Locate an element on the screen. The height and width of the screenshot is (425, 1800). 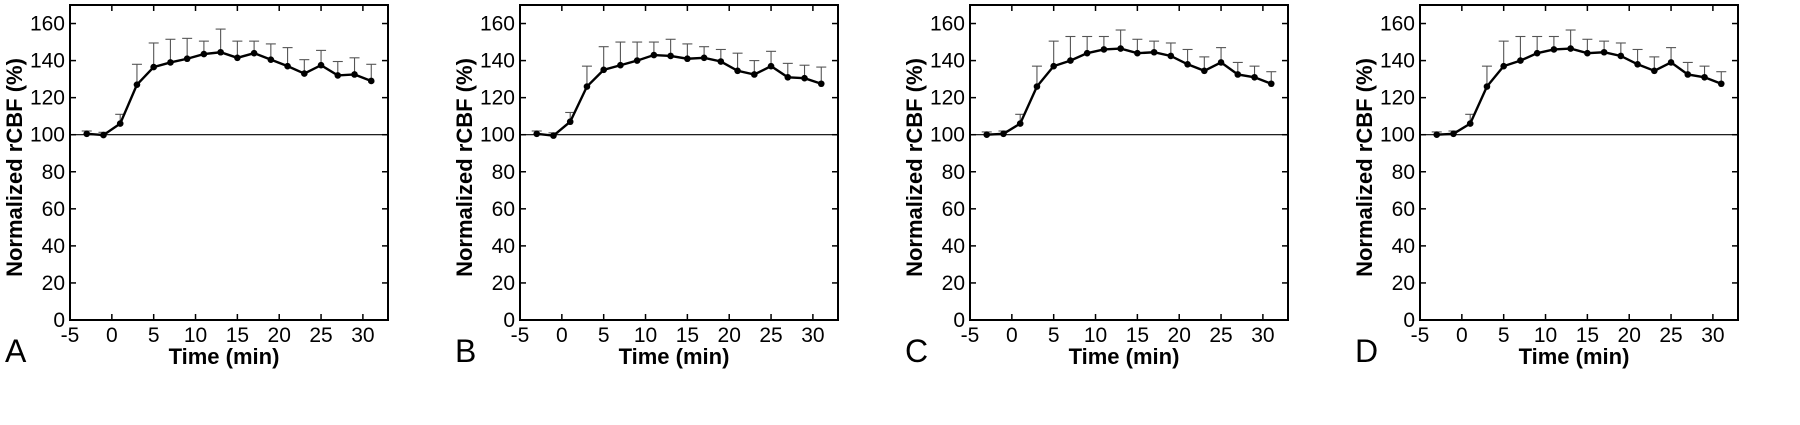
x-tick-label: 0 is located at coordinates (562, 335).